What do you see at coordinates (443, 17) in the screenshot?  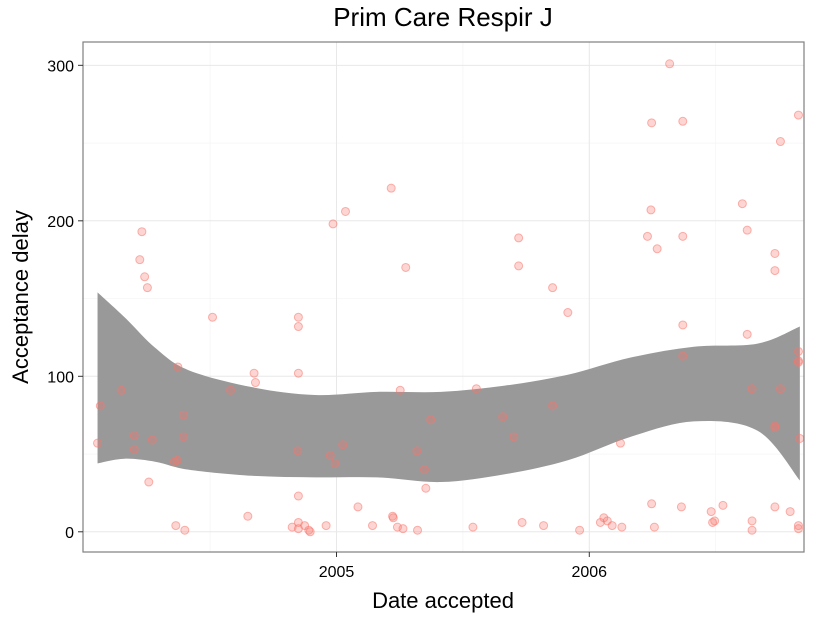 I see `chart-title: Prim Care Respir J` at bounding box center [443, 17].